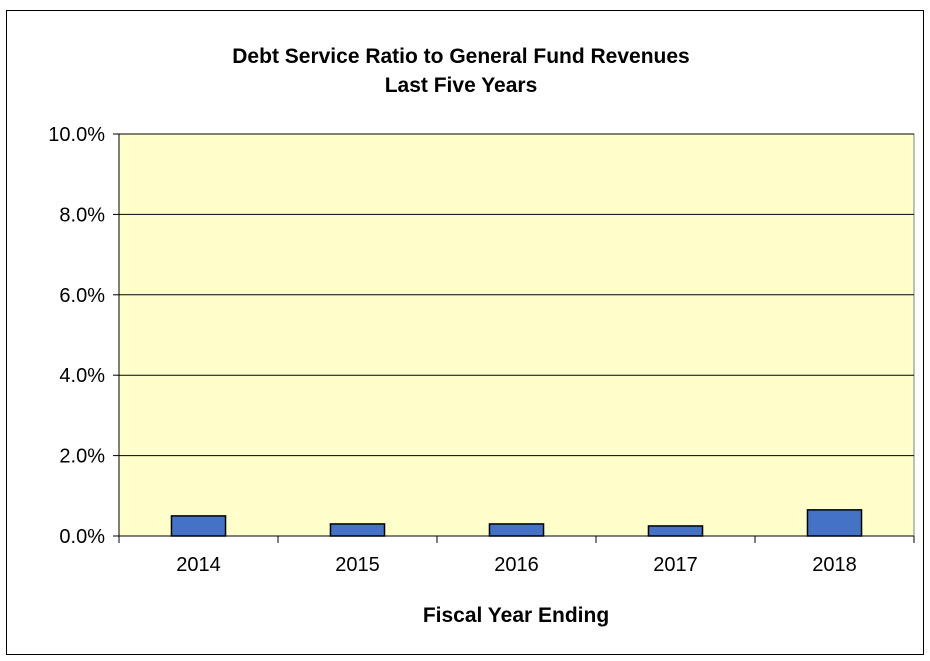 Image resolution: width=930 pixels, height=661 pixels. I want to click on x-tick-label: 2016, so click(516, 565).